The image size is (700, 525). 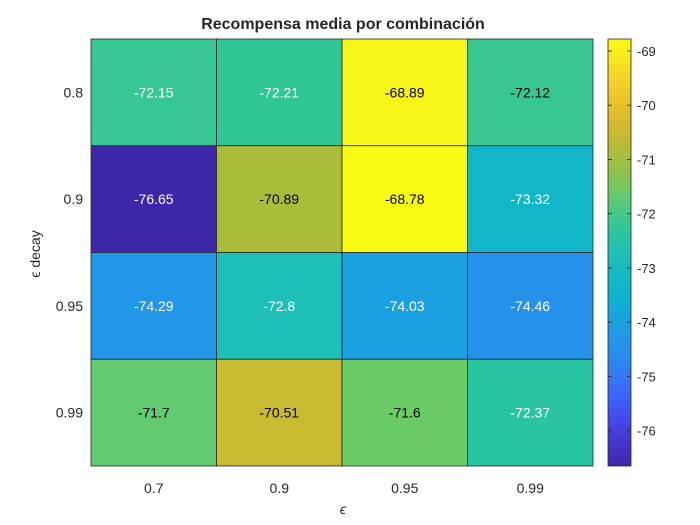 I want to click on colorbar-tick-label: -75, so click(x=646, y=376).